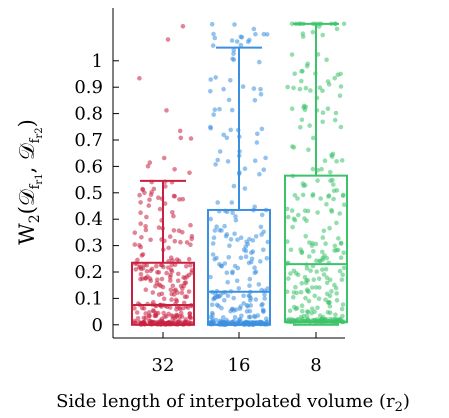 The height and width of the screenshot is (418, 449). What do you see at coordinates (88, 114) in the screenshot?
I see `y-tick-label: 0.8` at bounding box center [88, 114].